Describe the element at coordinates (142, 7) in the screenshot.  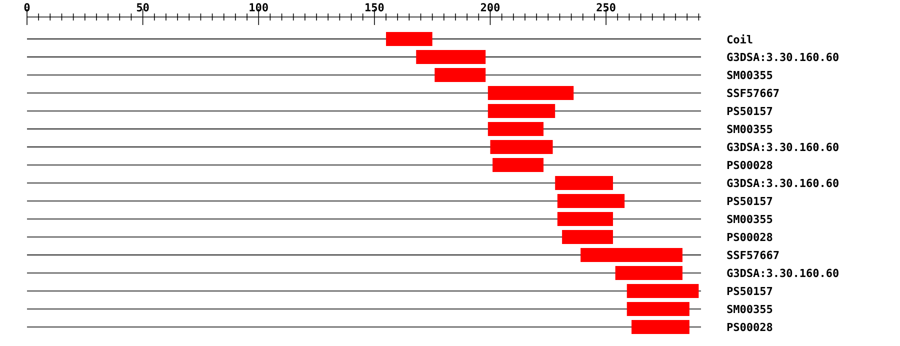
I see `x-tick-label: 50` at that location.